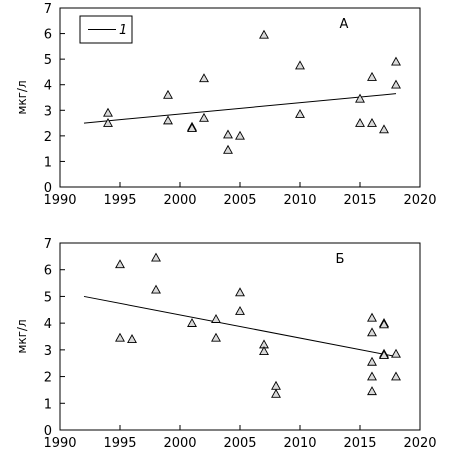  Describe the element at coordinates (106, 29) in the screenshot. I see `legend: 1` at that location.